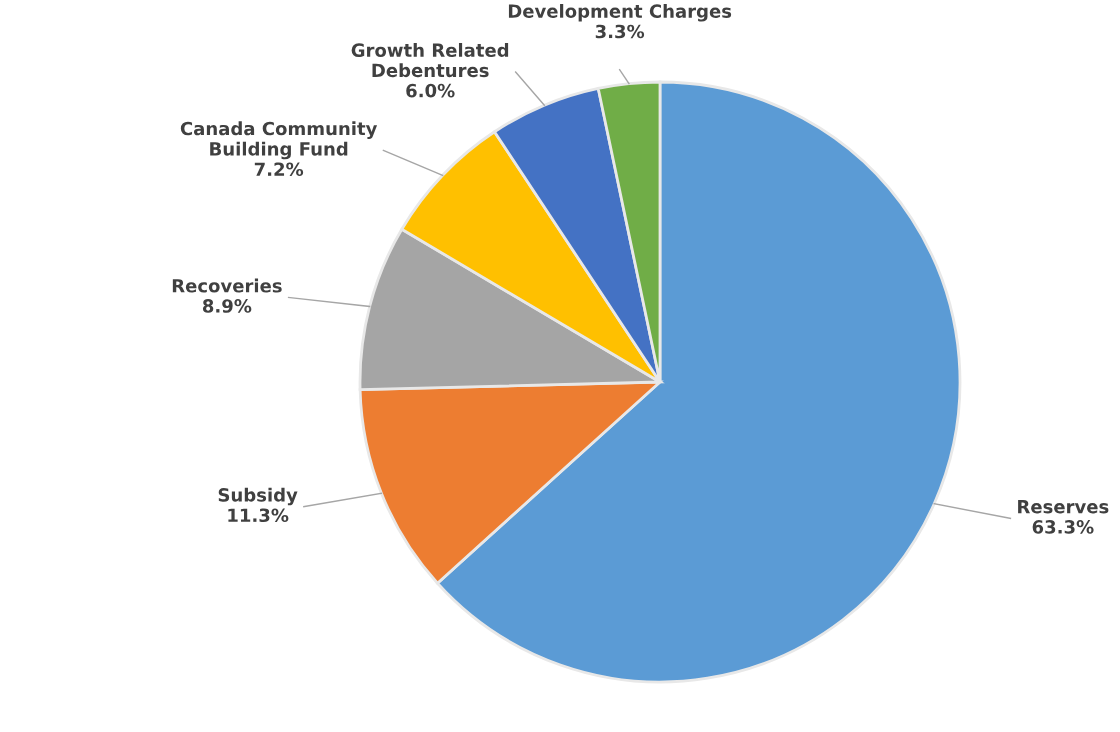 The image size is (1120, 732). What do you see at coordinates (227, 285) in the screenshot?
I see `slice-label: Recoveries` at bounding box center [227, 285].